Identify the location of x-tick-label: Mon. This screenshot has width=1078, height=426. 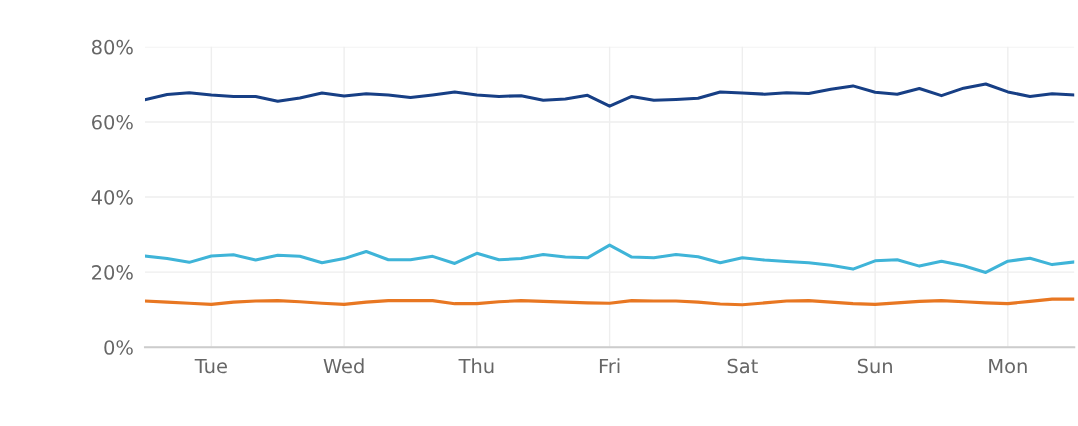
(1008, 366).